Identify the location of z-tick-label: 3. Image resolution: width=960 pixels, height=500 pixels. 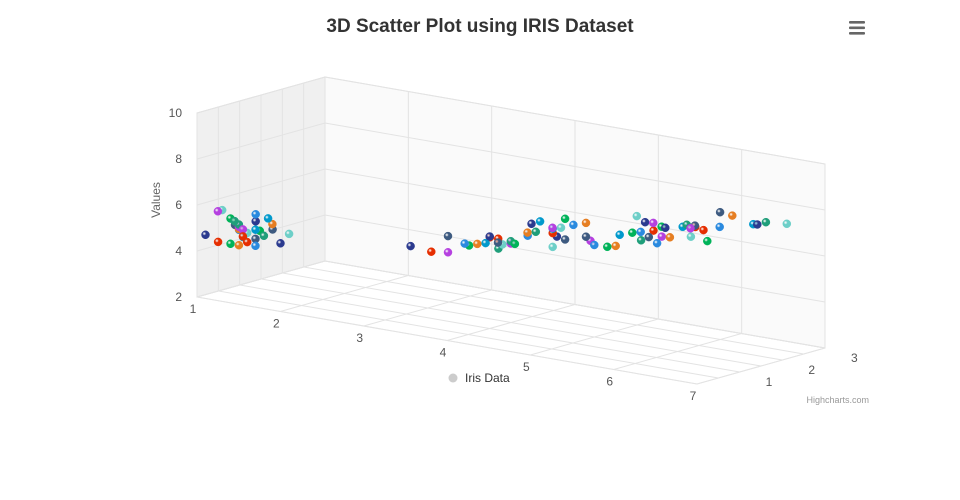
(854, 358).